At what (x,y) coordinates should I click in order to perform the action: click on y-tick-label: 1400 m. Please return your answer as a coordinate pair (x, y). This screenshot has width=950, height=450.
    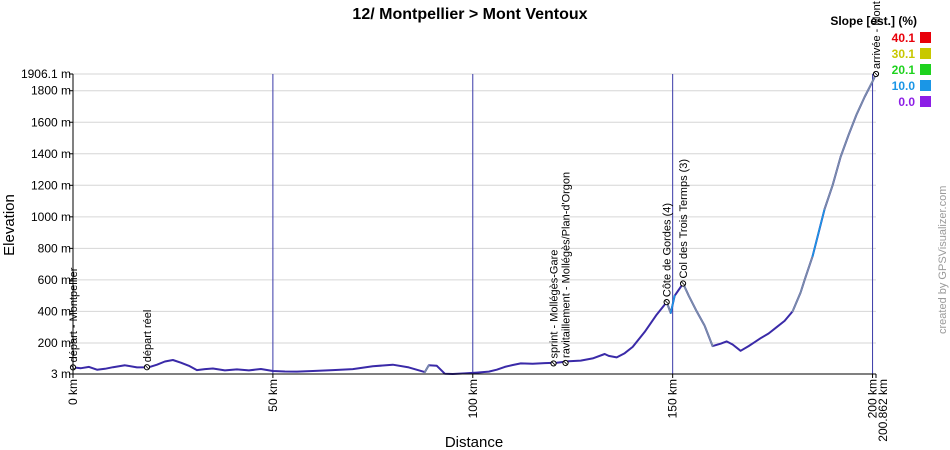
    Looking at the image, I should click on (51, 154).